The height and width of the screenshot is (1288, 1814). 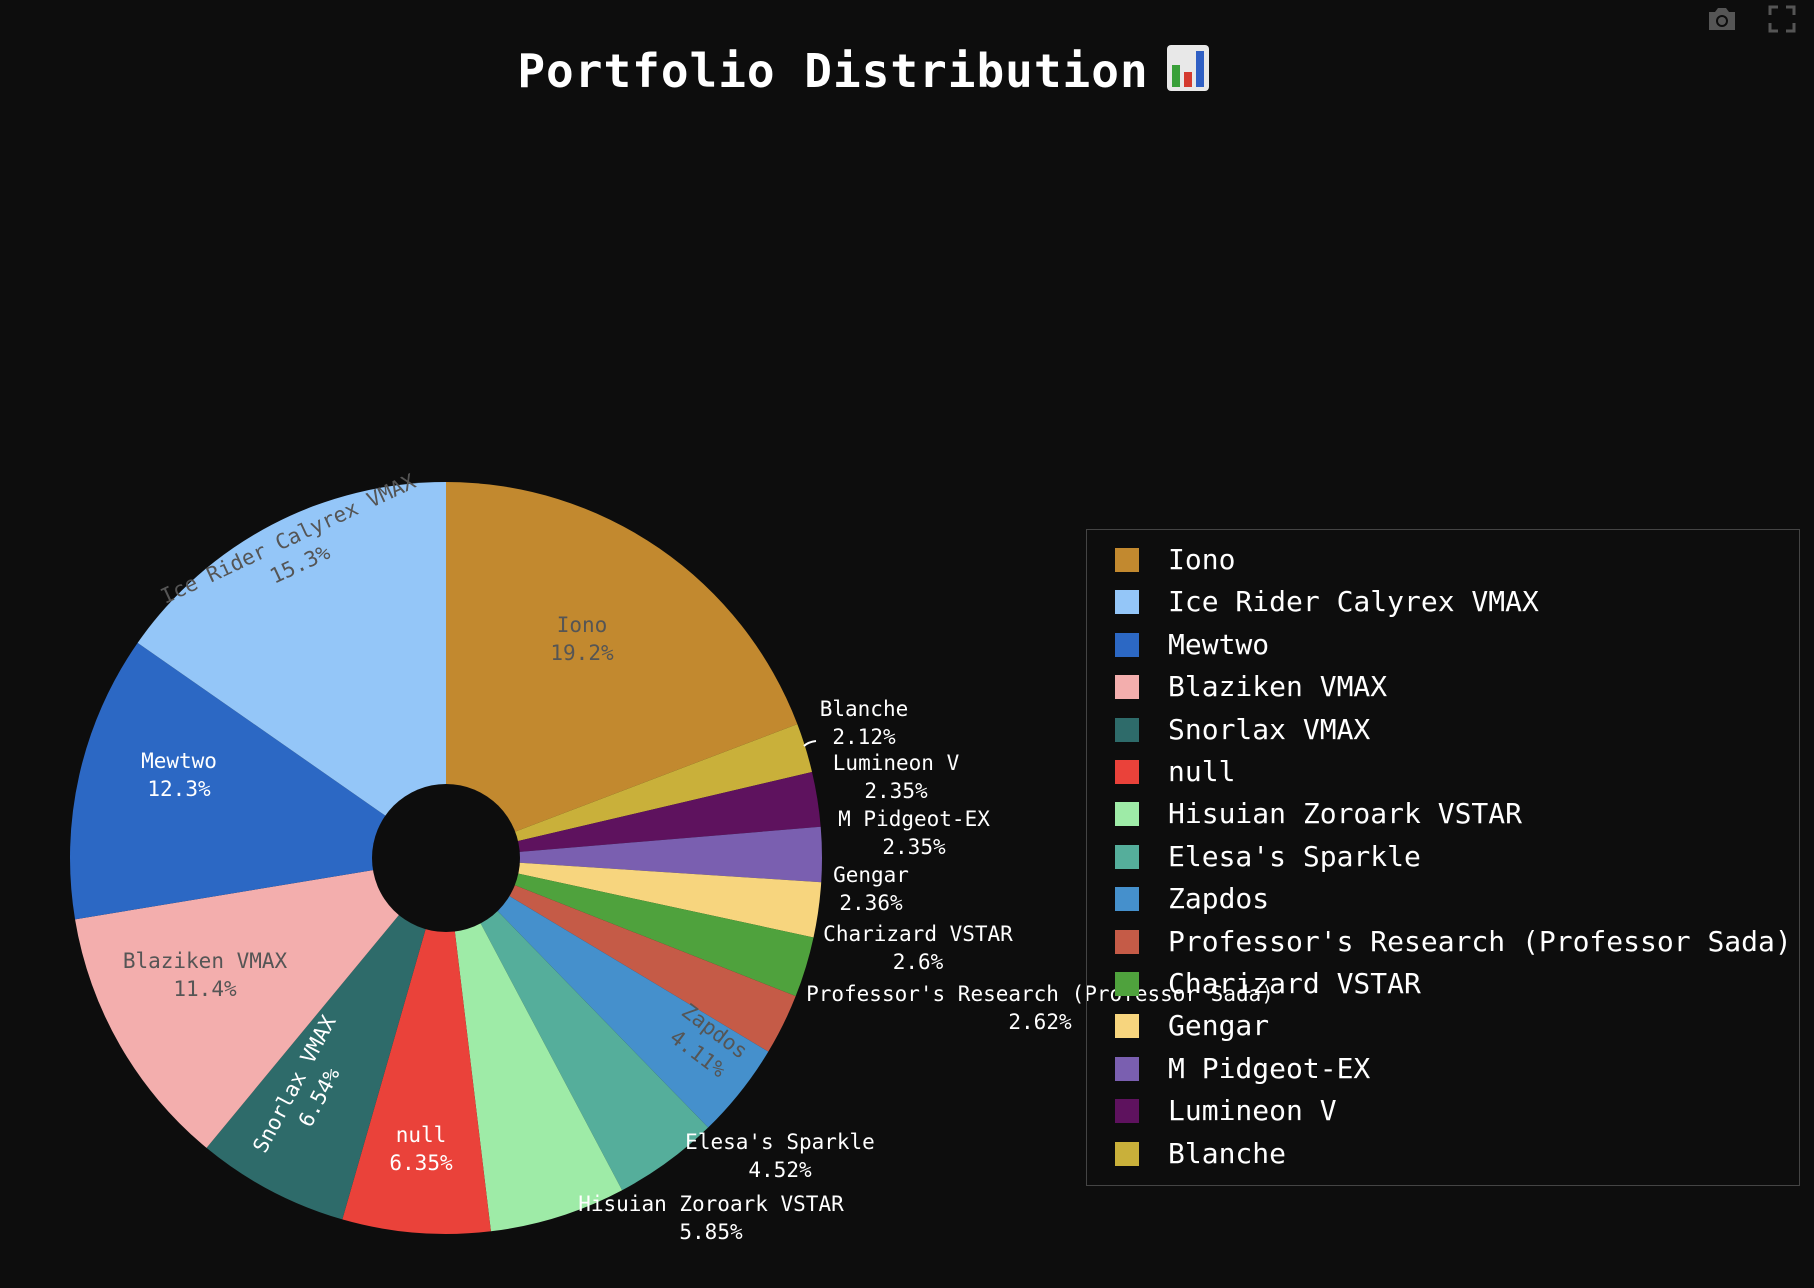 I want to click on slice-blaziken-vmax, so click(x=260, y=1003).